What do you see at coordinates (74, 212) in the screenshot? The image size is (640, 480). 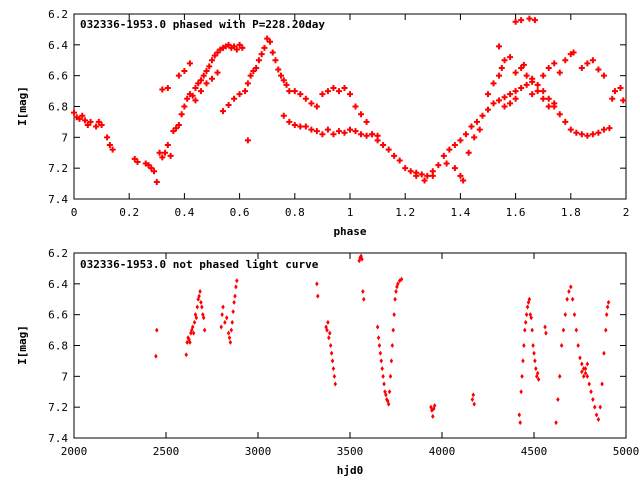 I see `x-tick-label: 0` at bounding box center [74, 212].